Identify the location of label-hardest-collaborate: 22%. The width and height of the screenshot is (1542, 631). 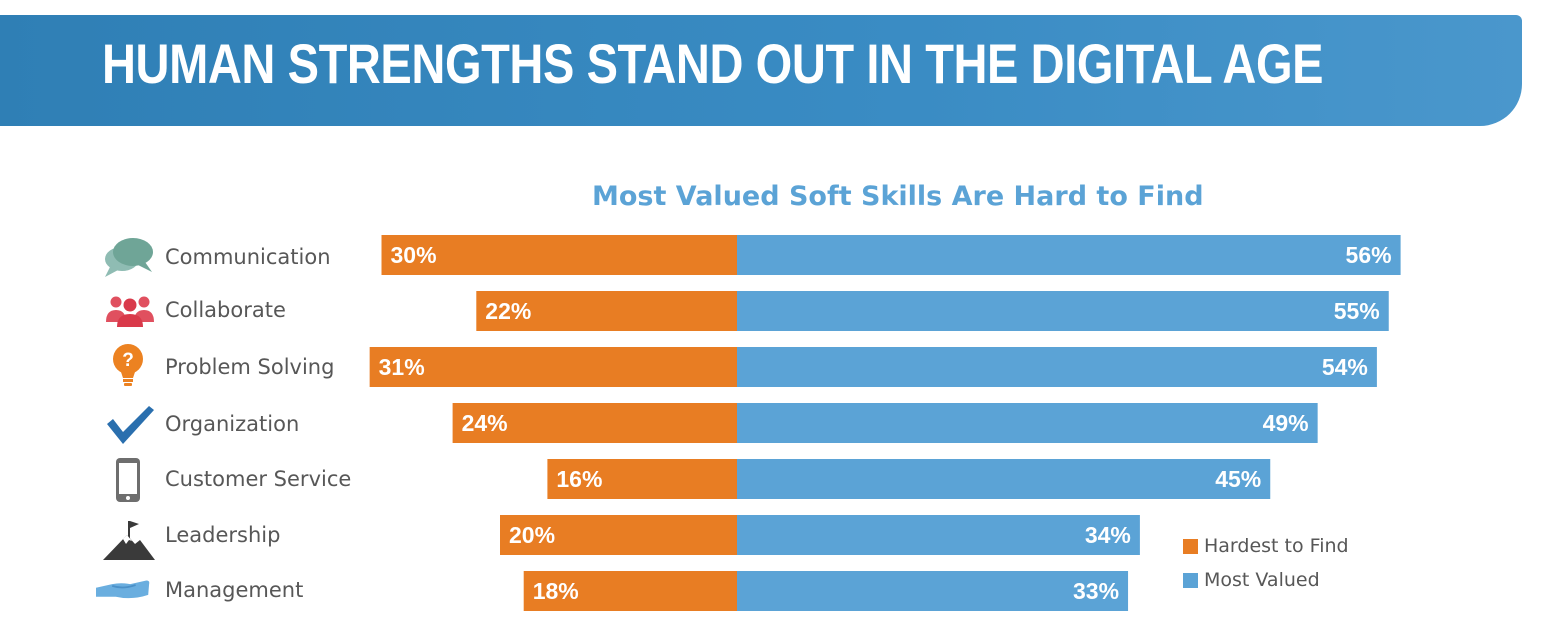
(508, 311).